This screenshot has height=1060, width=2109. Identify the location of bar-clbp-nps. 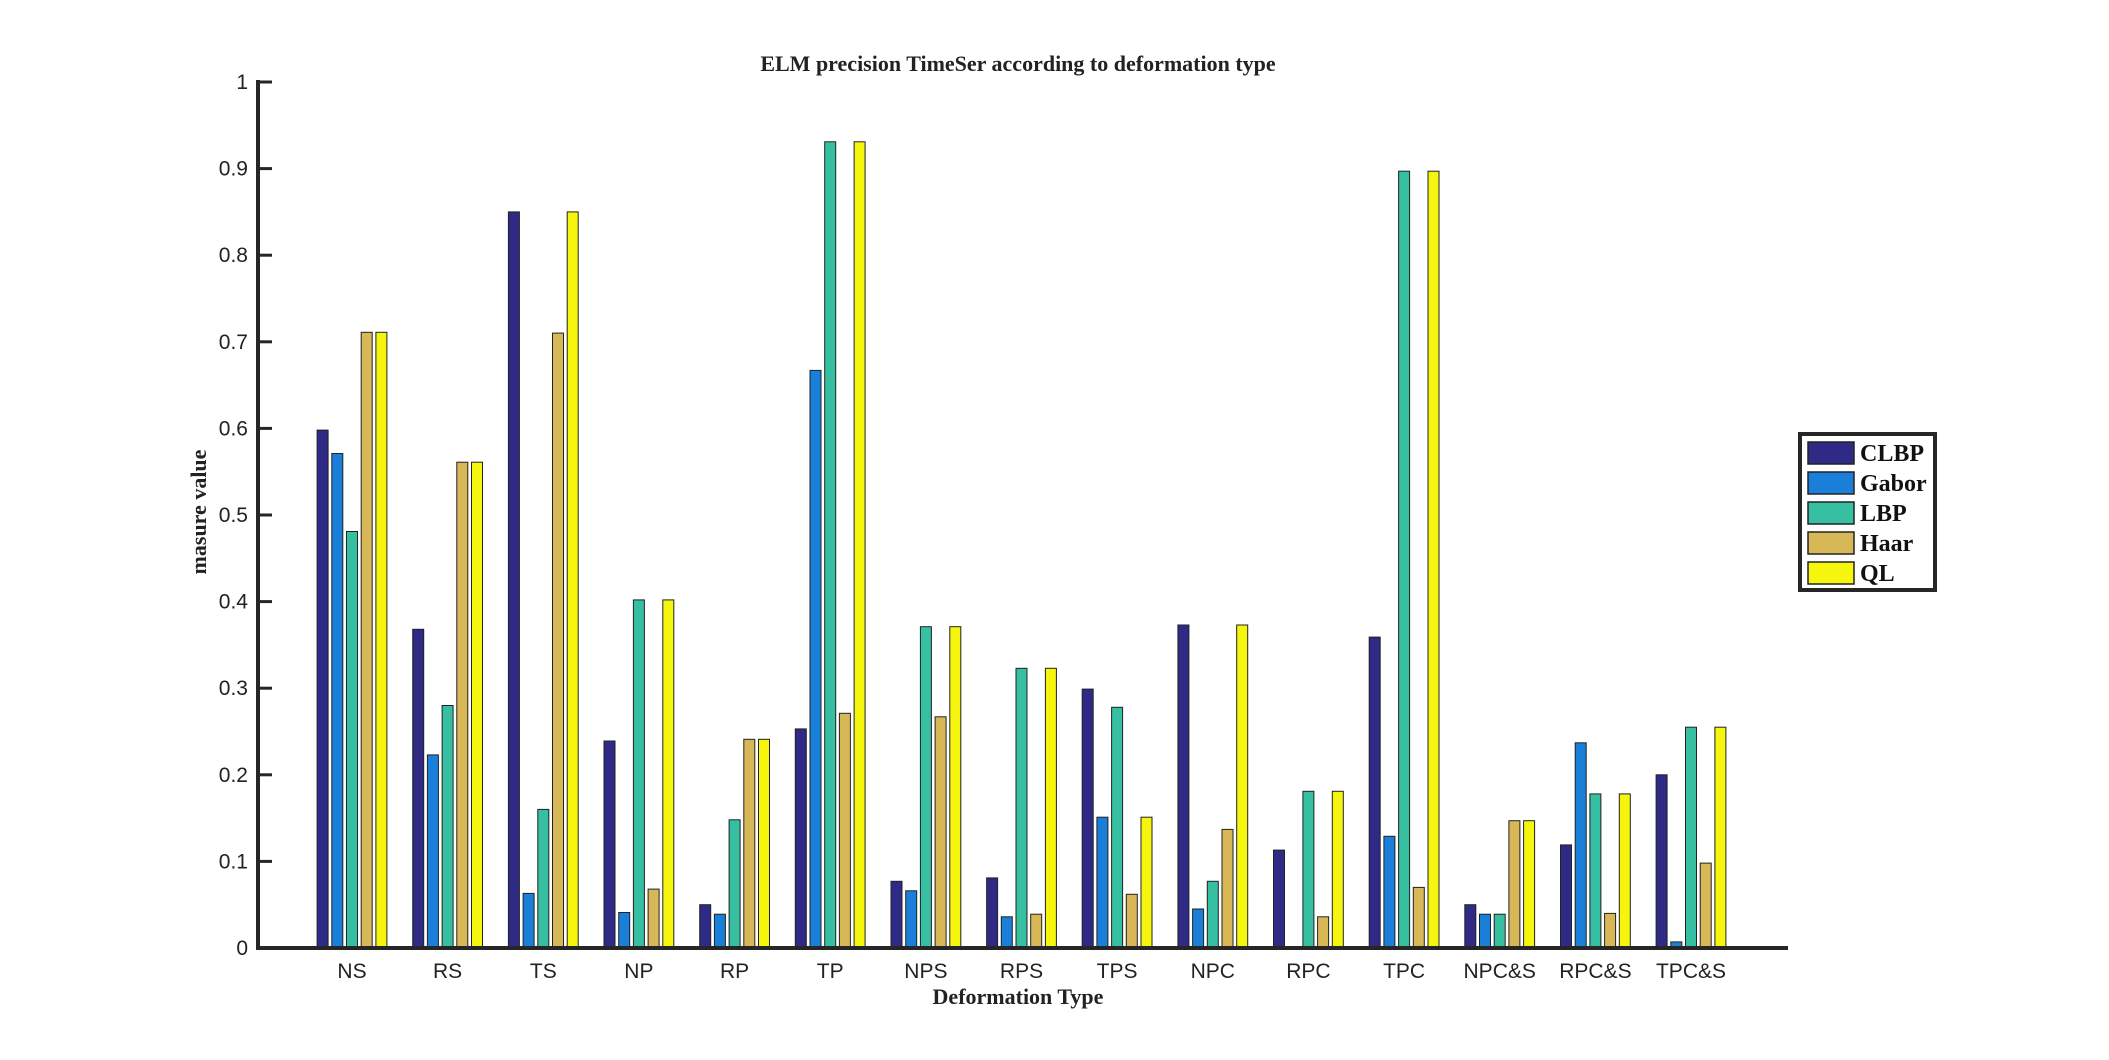
(896, 914).